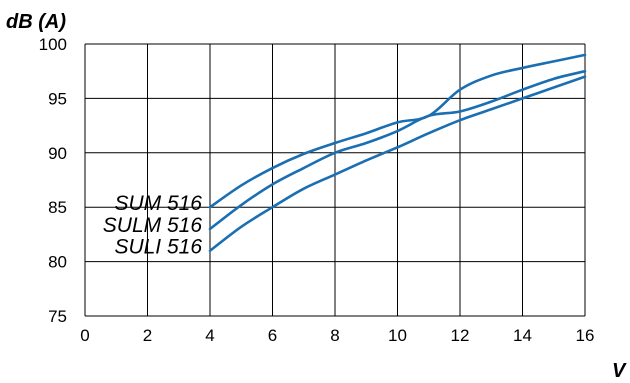  Describe the element at coordinates (158, 203) in the screenshot. I see `series-label-1: SUM 516` at that location.